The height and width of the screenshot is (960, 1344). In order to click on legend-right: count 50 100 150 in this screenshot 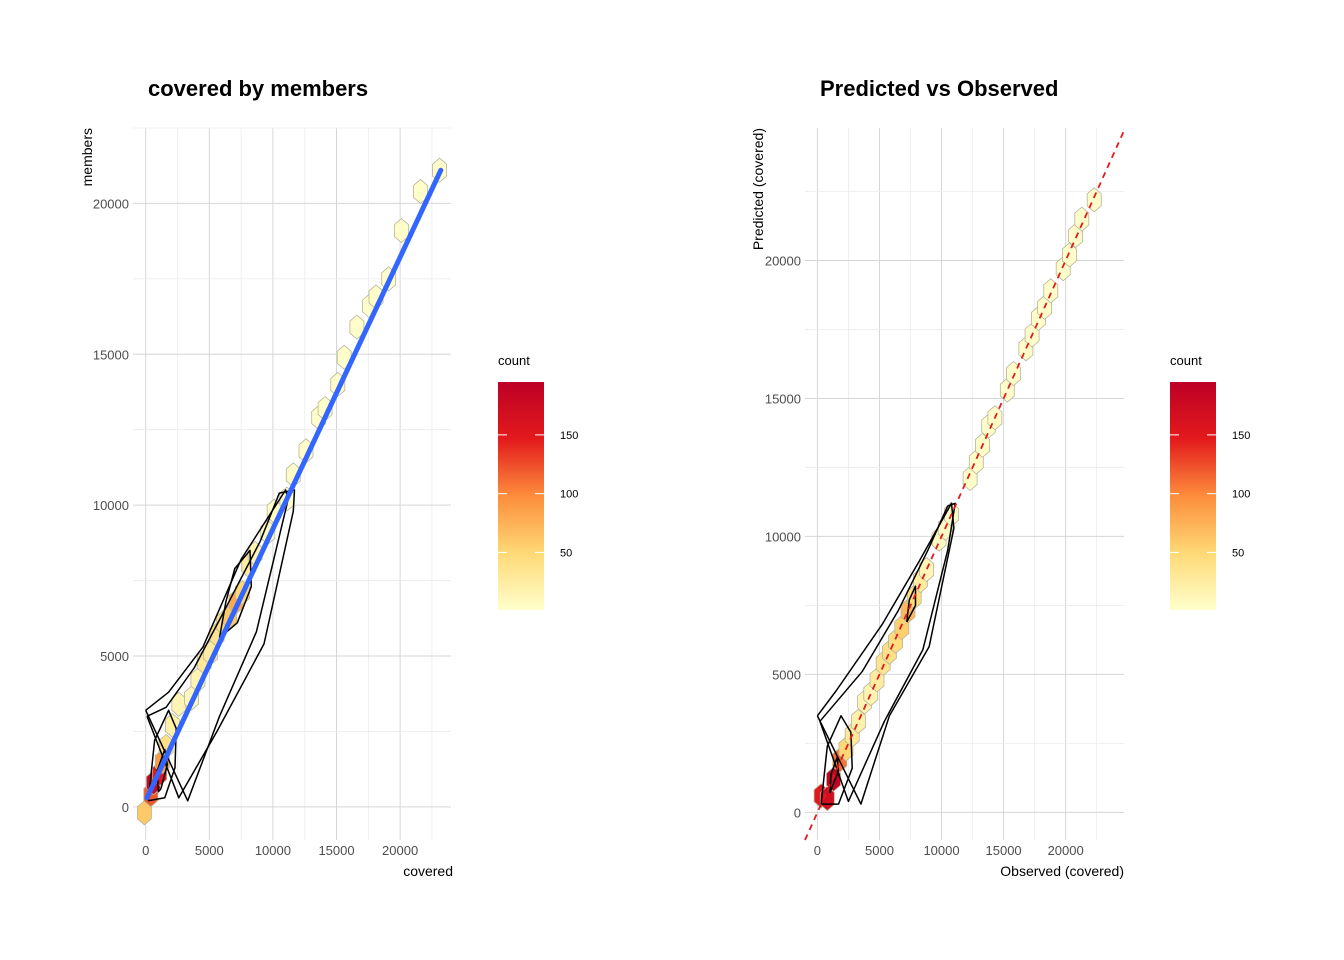, I will do `click(1210, 481)`.